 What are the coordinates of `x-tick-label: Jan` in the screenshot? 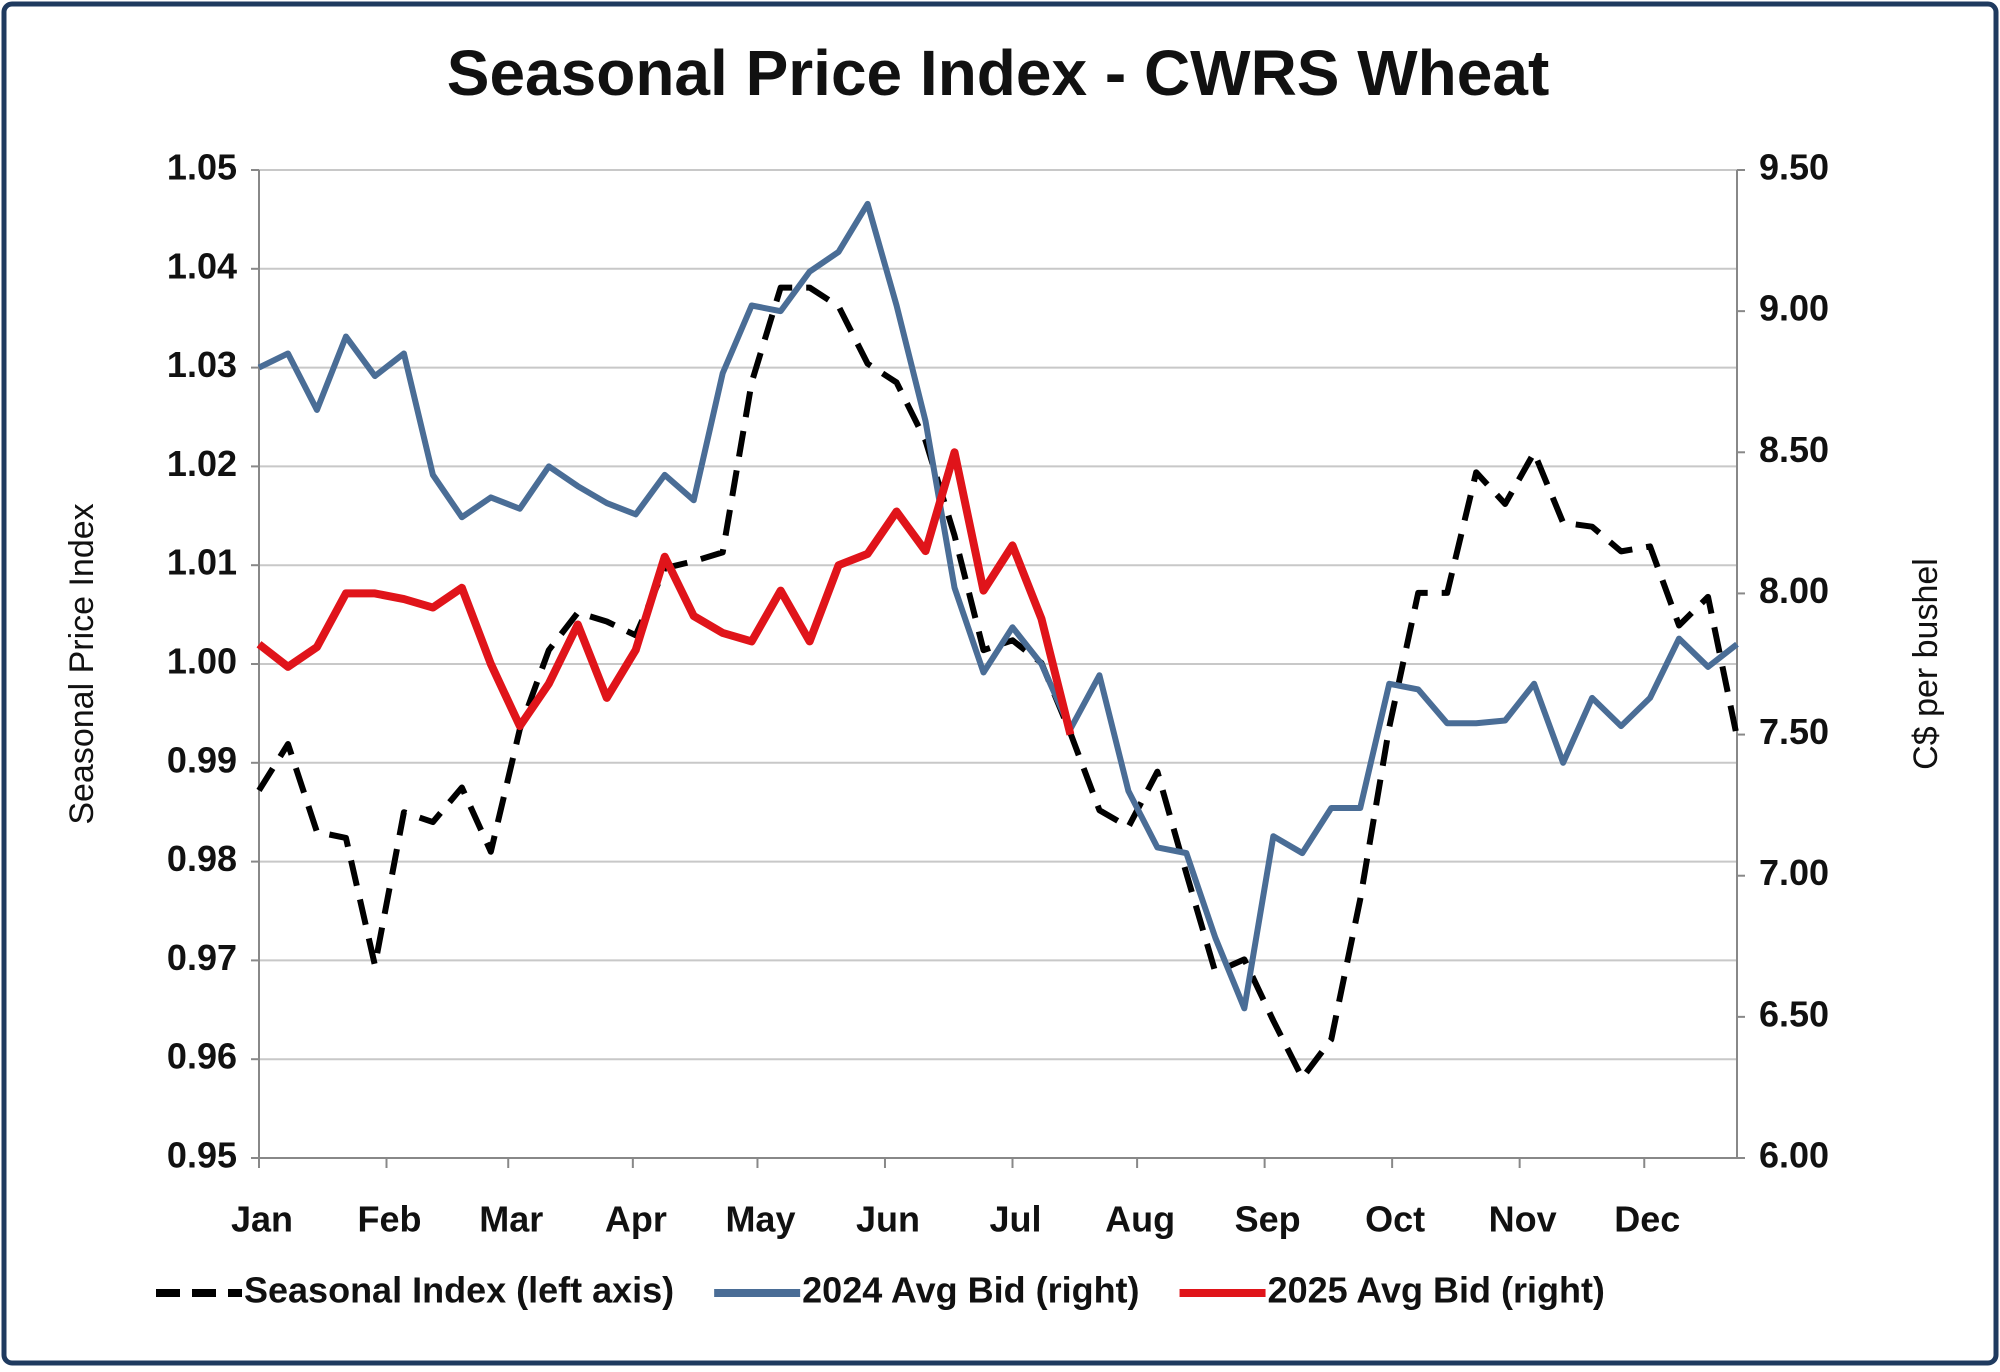 It's located at (262, 1219).